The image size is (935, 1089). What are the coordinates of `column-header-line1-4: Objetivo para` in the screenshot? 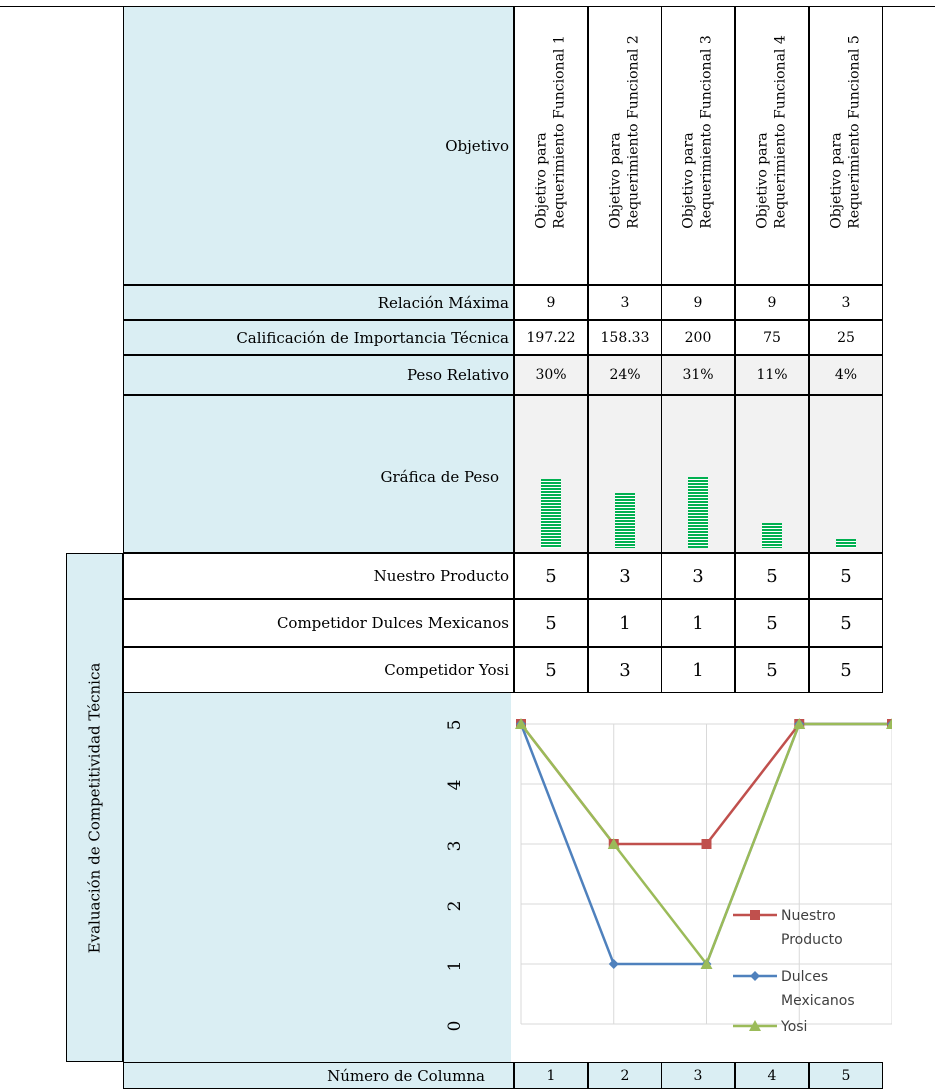 It's located at (762, 180).